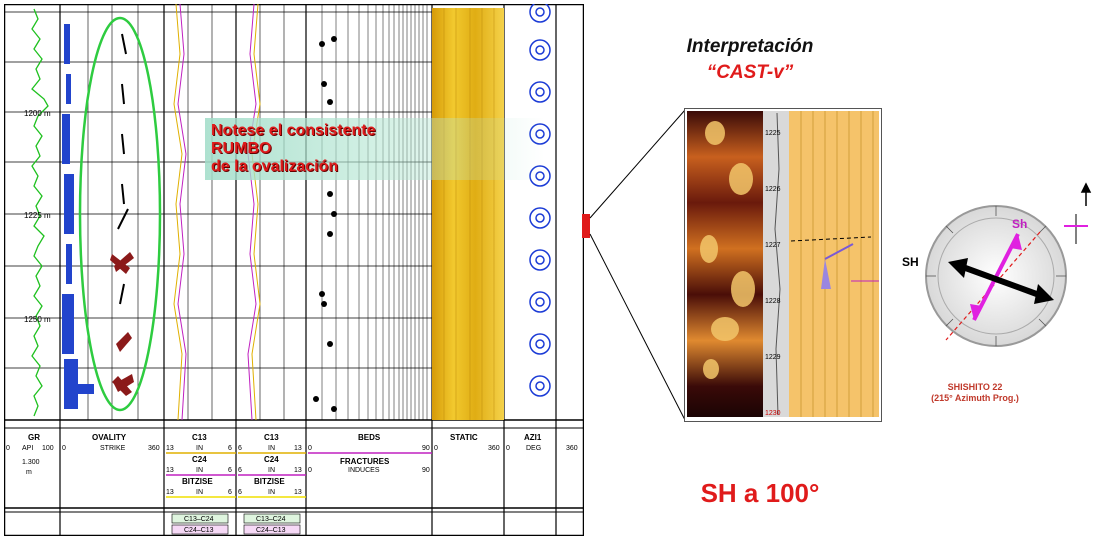  Describe the element at coordinates (1001, 281) in the screenshot. I see `SH-direction-icon` at that location.